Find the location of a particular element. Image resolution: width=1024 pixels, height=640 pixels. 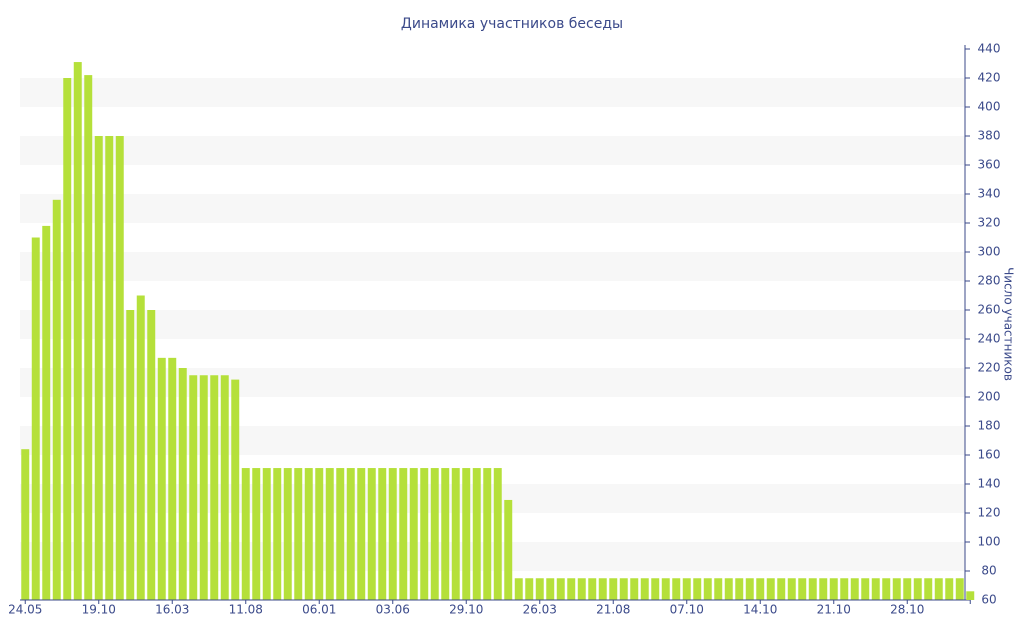

y-tick-label: 60 is located at coordinates (988, 600).